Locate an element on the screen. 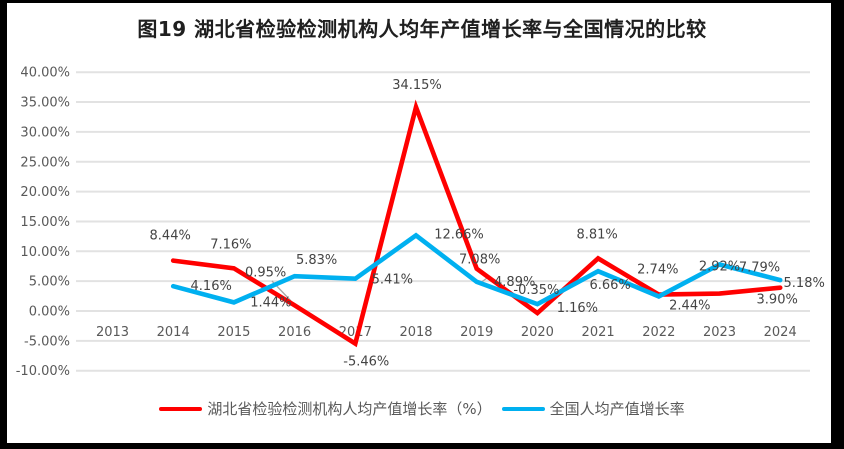  y-axis-tick-label: 30.00% is located at coordinates (45, 132).